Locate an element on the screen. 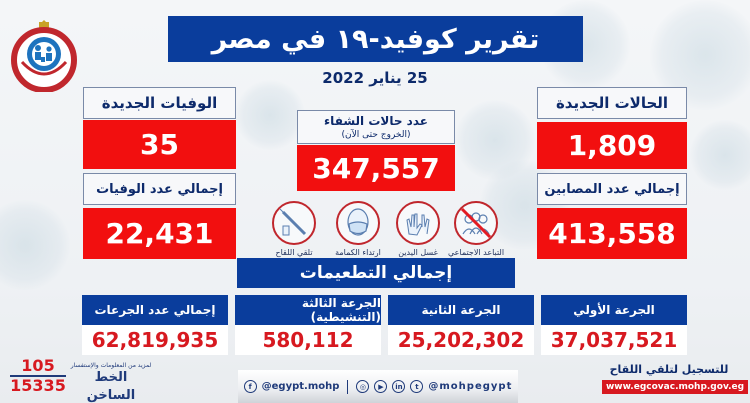  booster-dose-value: 580,112 is located at coordinates (308, 340).